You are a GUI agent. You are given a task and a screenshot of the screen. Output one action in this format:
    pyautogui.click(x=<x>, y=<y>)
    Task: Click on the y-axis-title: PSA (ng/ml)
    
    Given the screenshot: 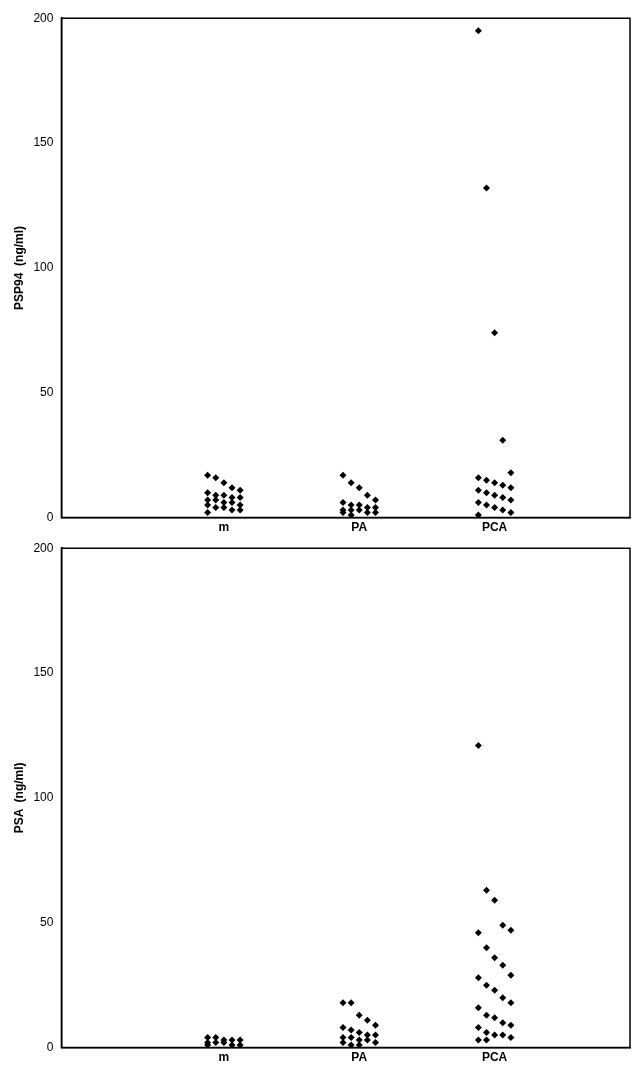 What is the action you would take?
    pyautogui.click(x=18, y=798)
    